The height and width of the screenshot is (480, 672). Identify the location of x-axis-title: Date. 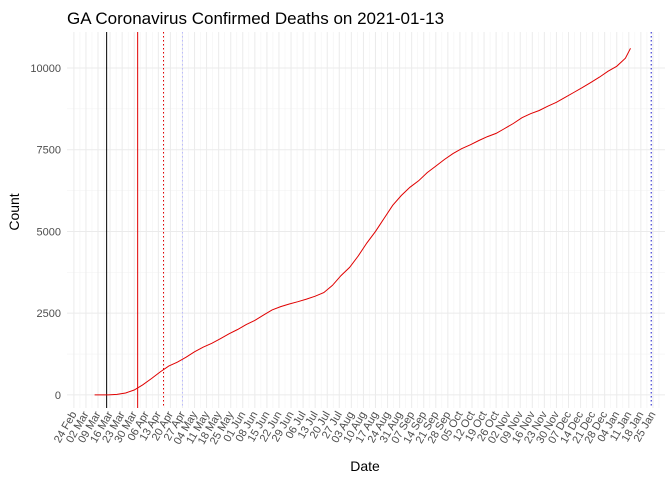
(365, 466).